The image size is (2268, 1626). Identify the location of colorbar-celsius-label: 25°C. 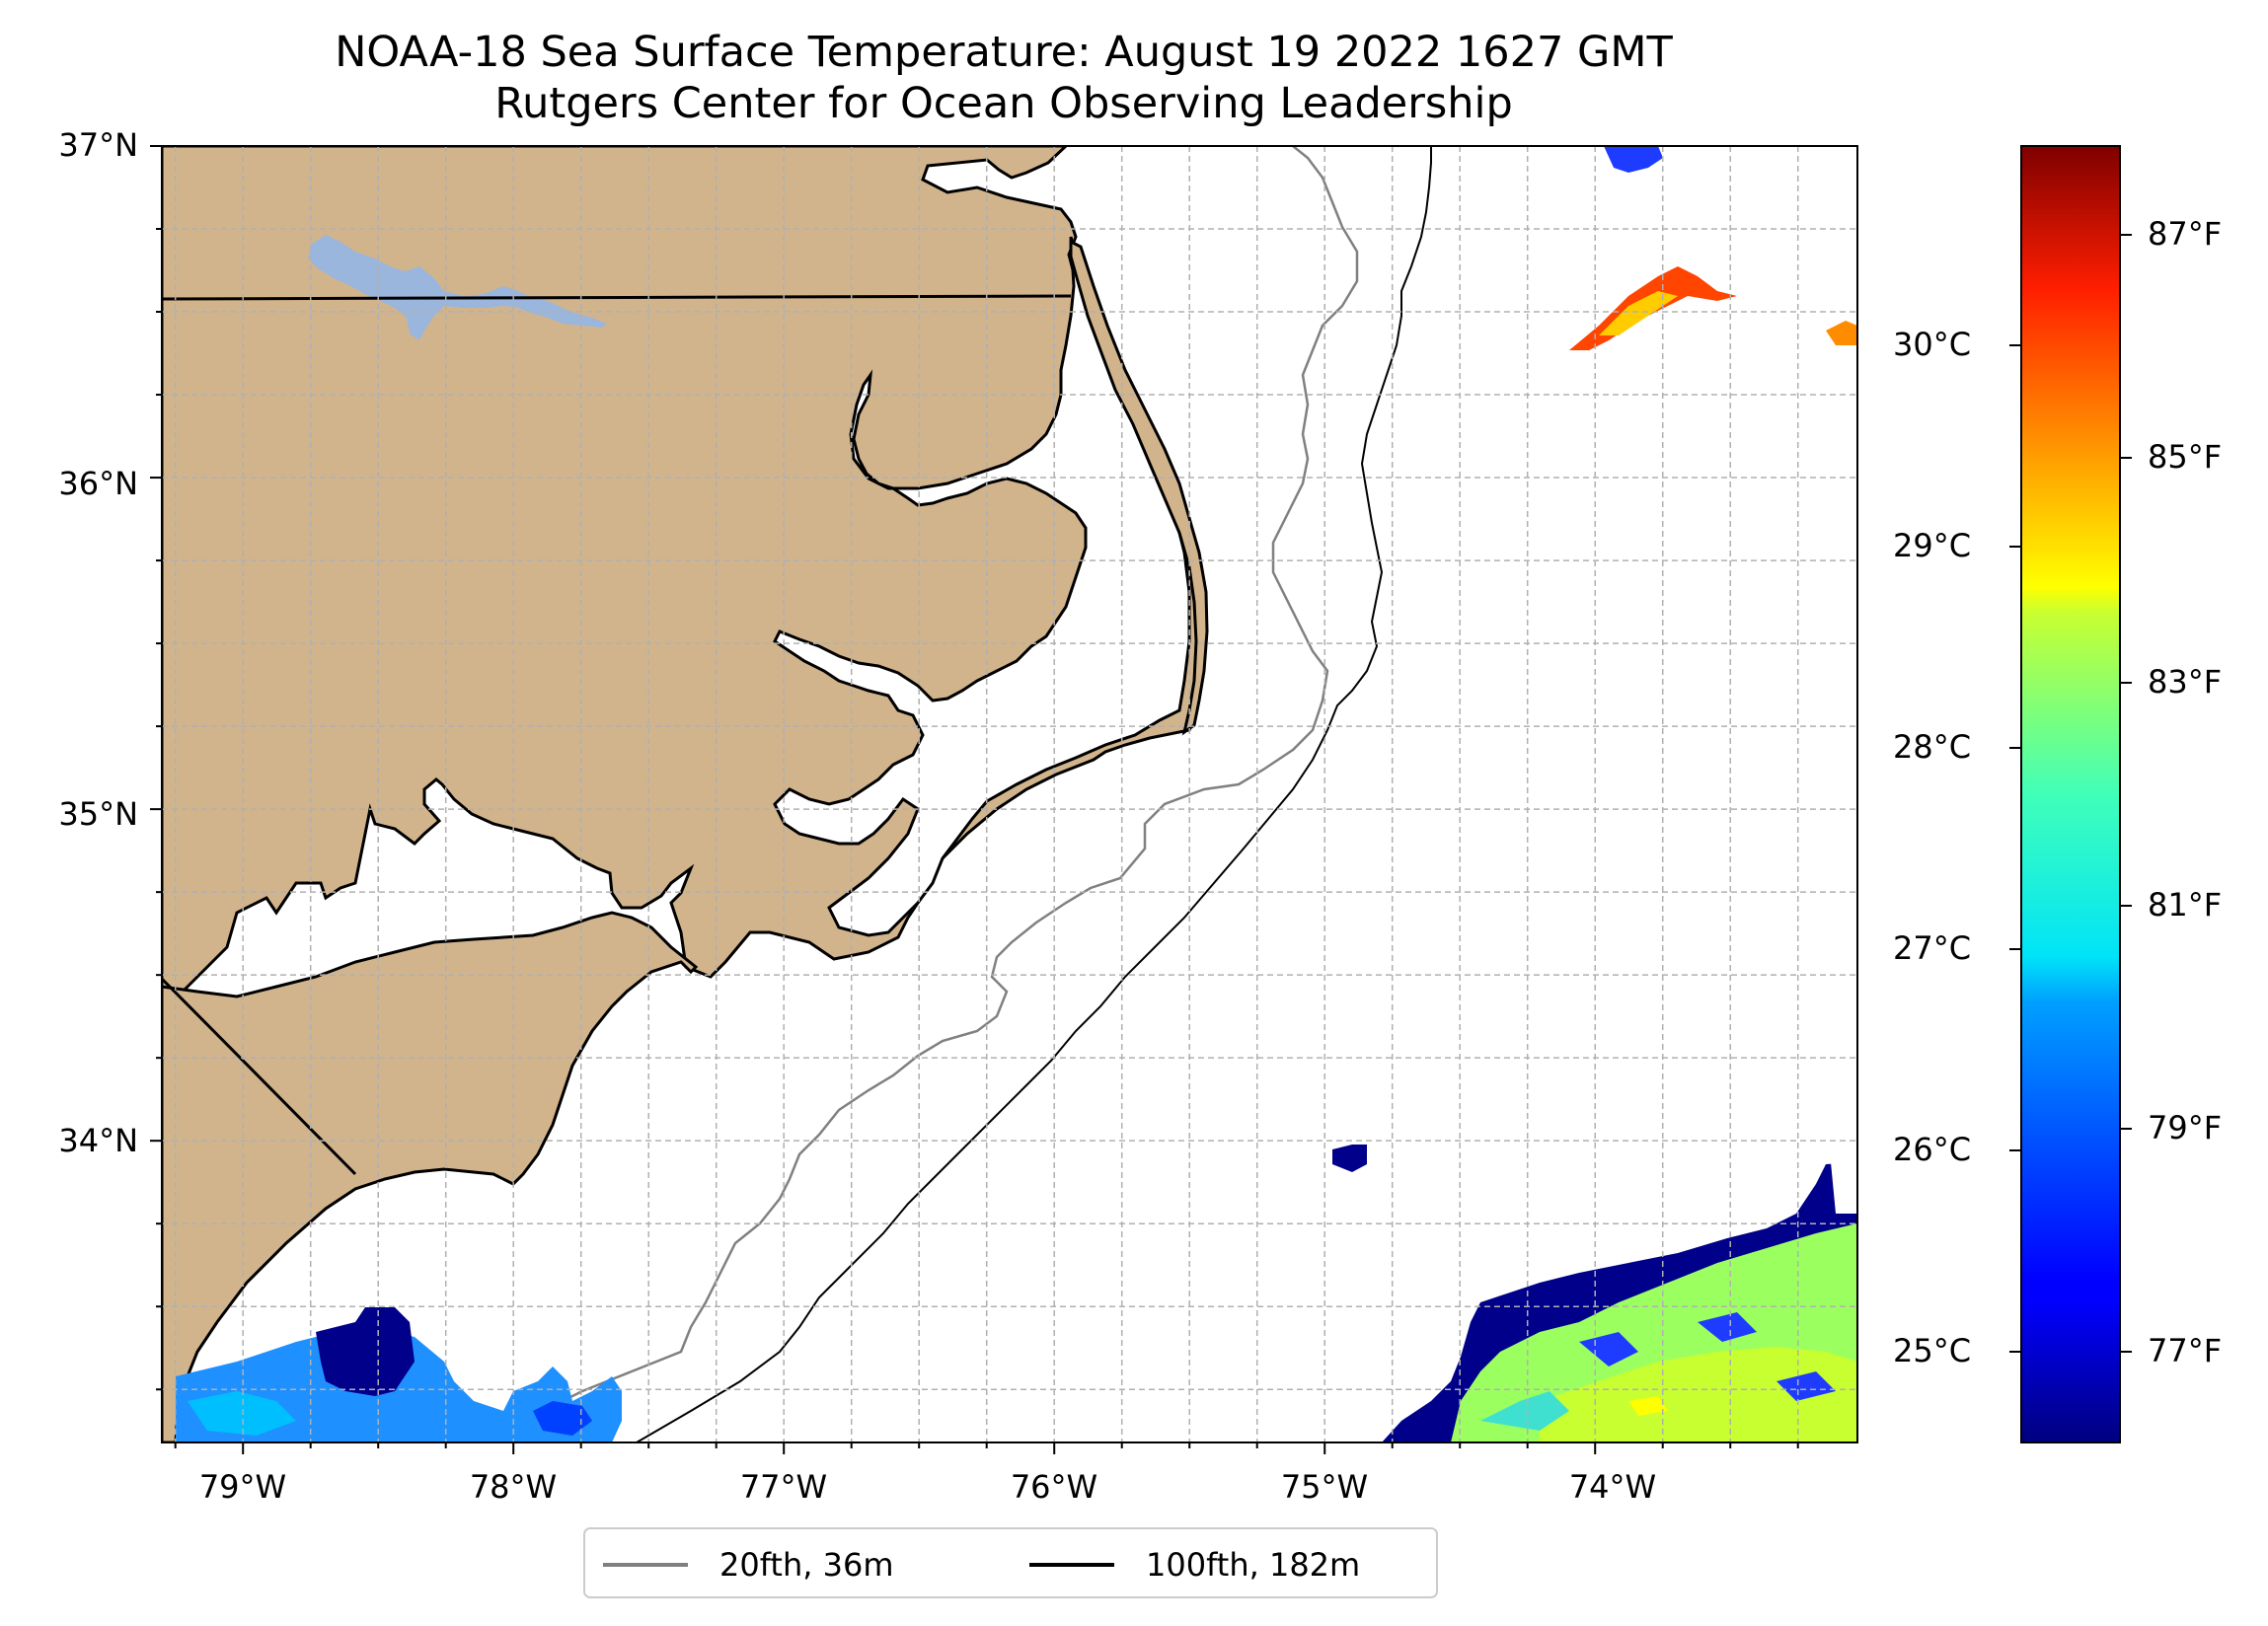
(1932, 1350).